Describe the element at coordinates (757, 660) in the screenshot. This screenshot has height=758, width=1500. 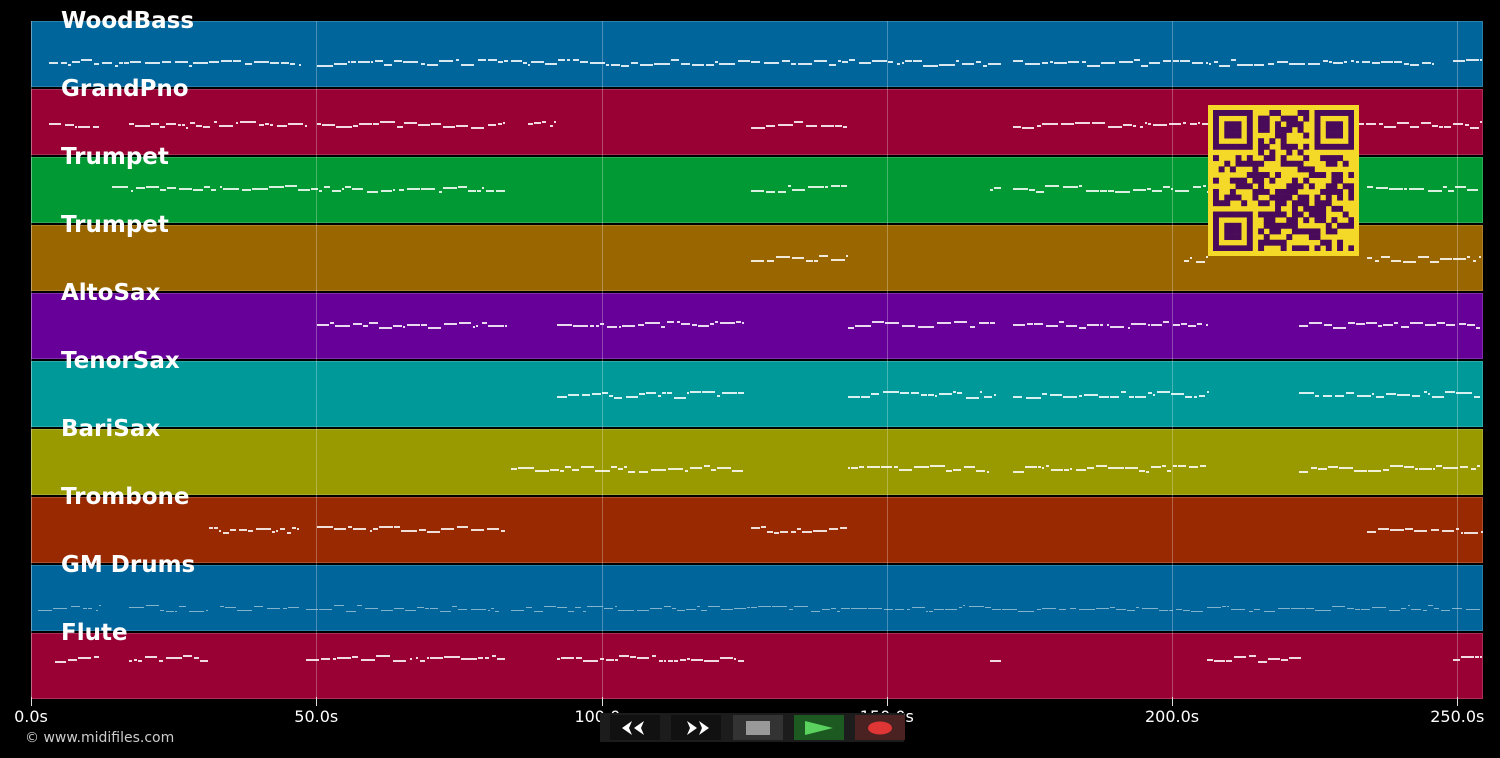
I see `track-flute: Flute` at that location.